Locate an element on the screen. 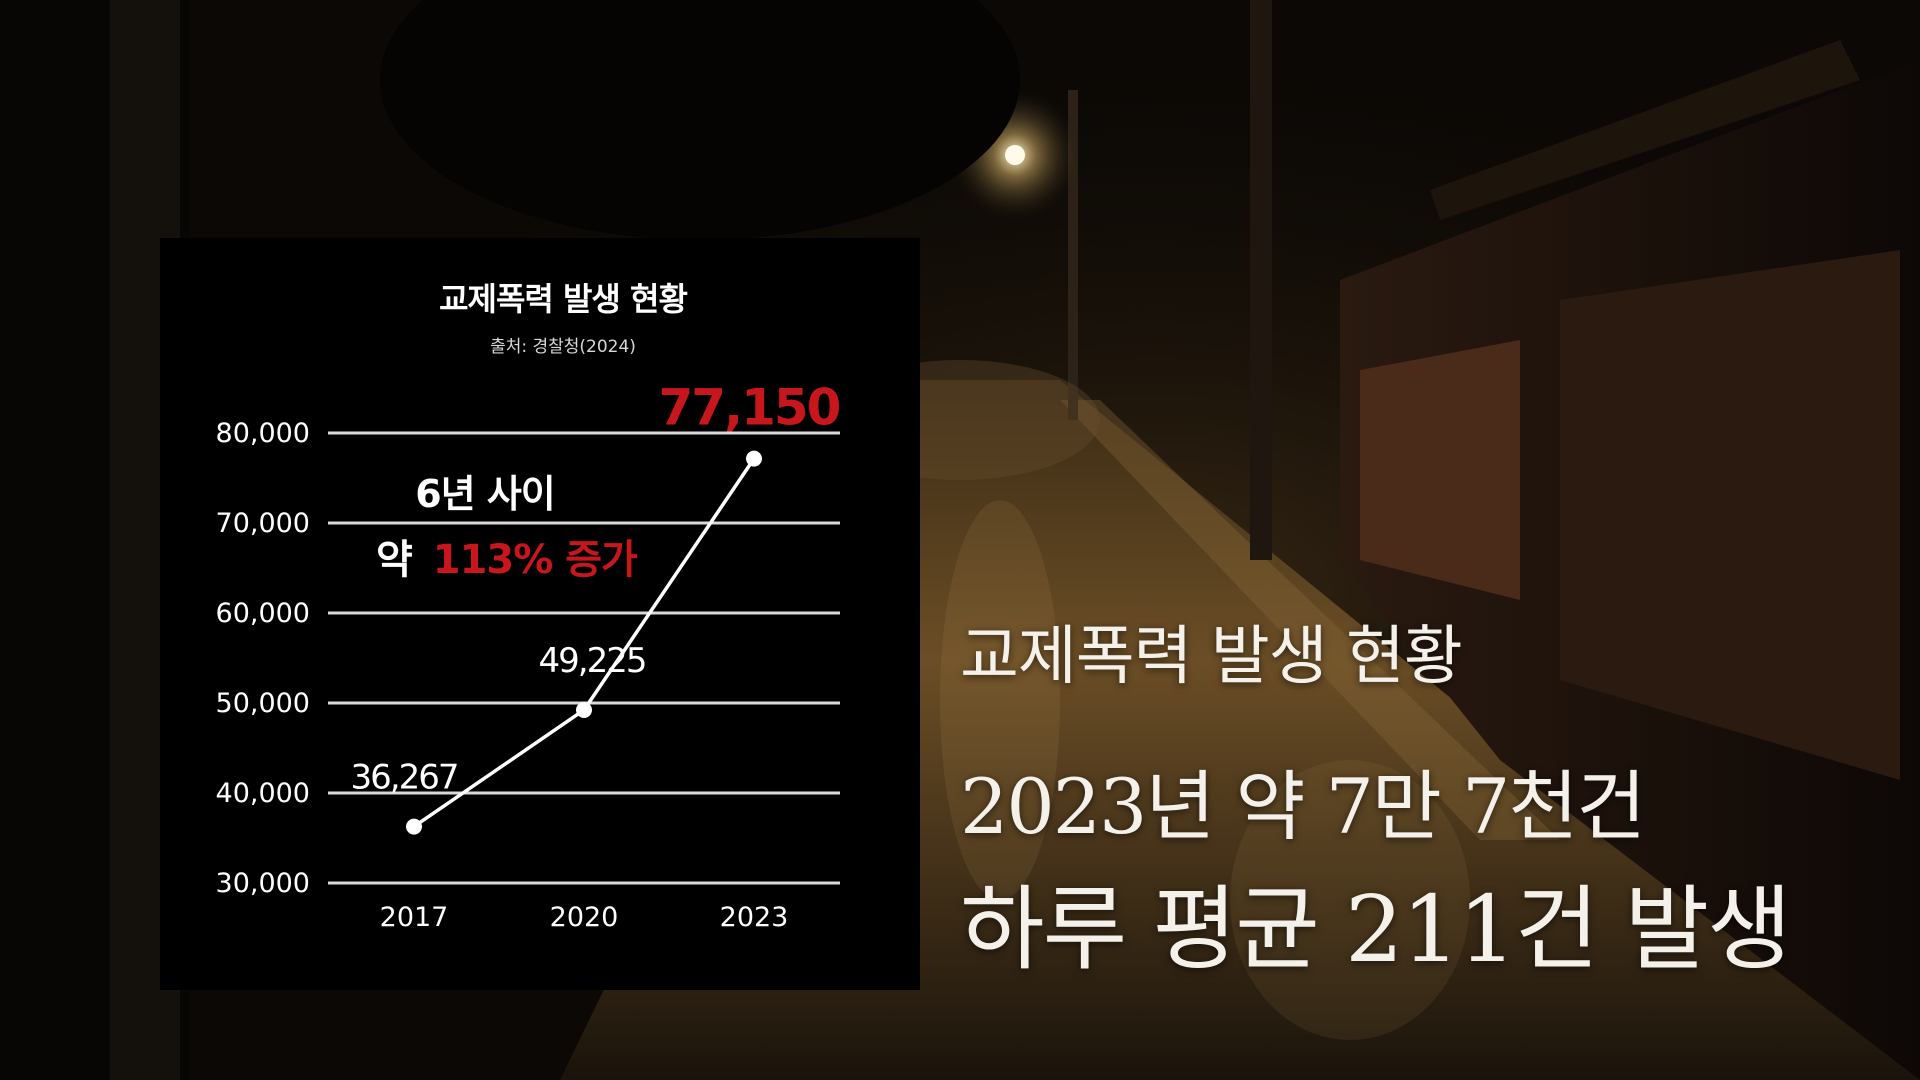 The height and width of the screenshot is (1080, 1920). y-tick-label: 30,000 is located at coordinates (263, 883).